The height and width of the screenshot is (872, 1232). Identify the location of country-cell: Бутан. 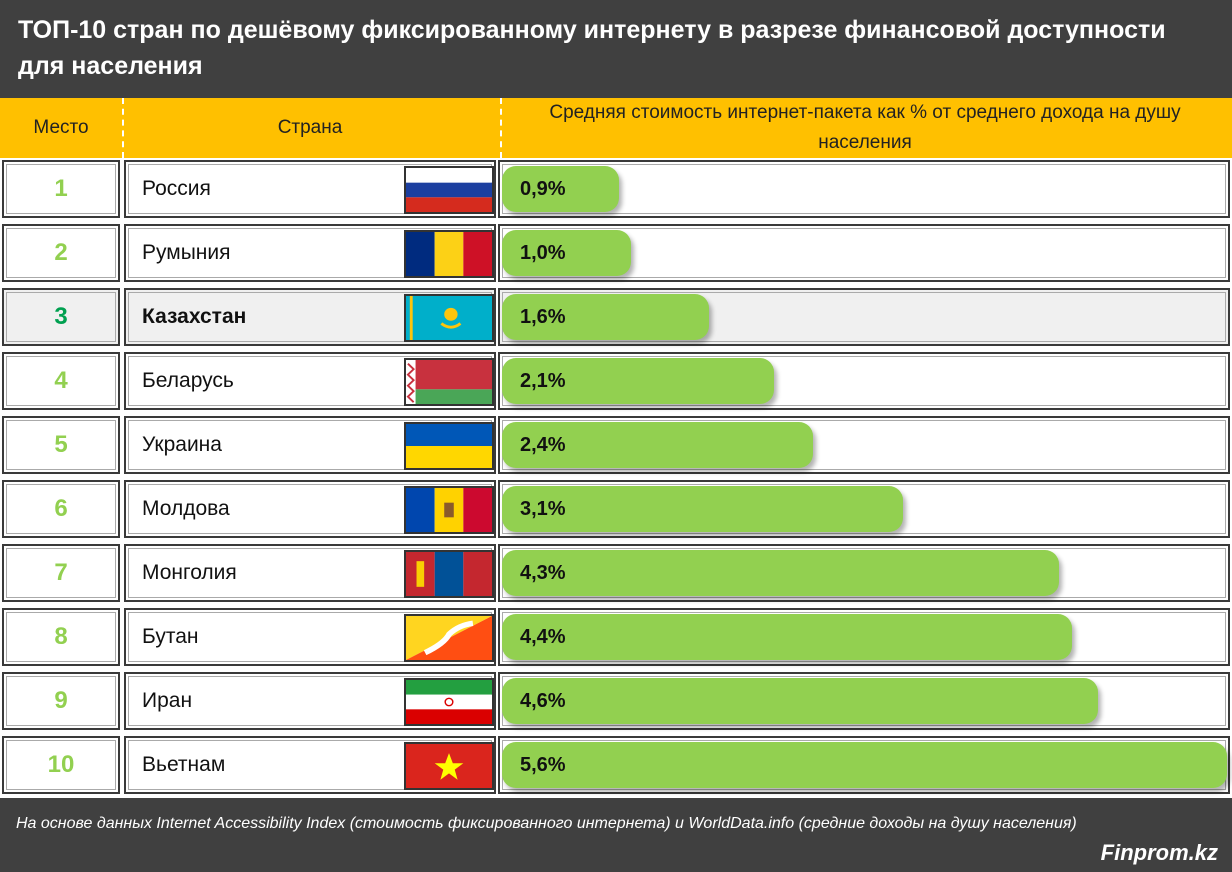
(310, 637).